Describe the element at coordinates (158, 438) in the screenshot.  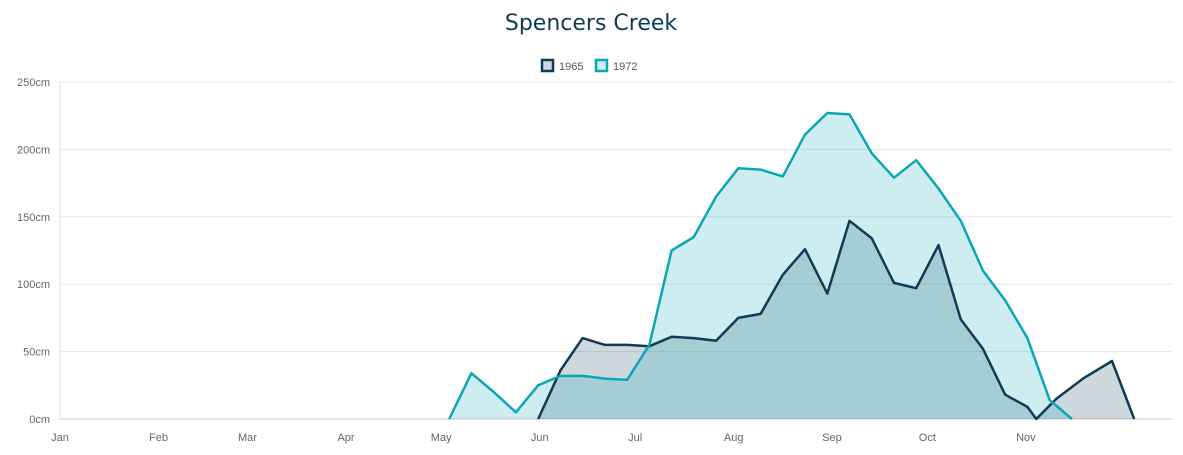
I see `x-tick-label: Feb` at that location.